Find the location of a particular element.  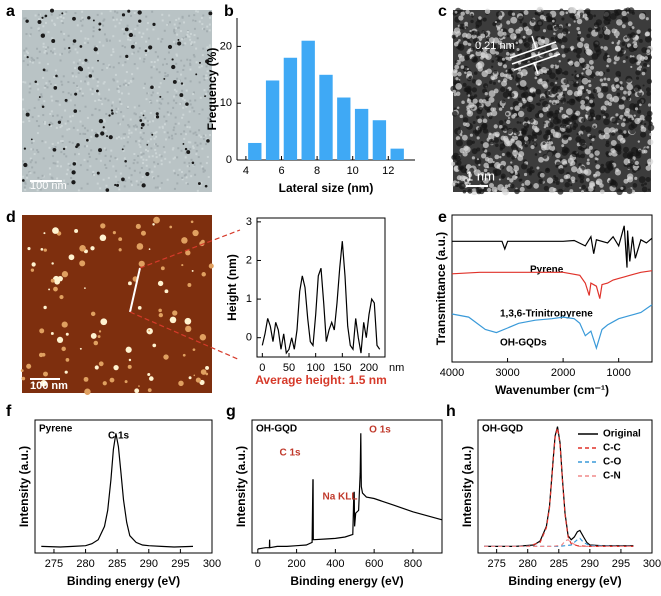

y-axis-label: Intensity (a.u.) is located at coordinates (24, 486).